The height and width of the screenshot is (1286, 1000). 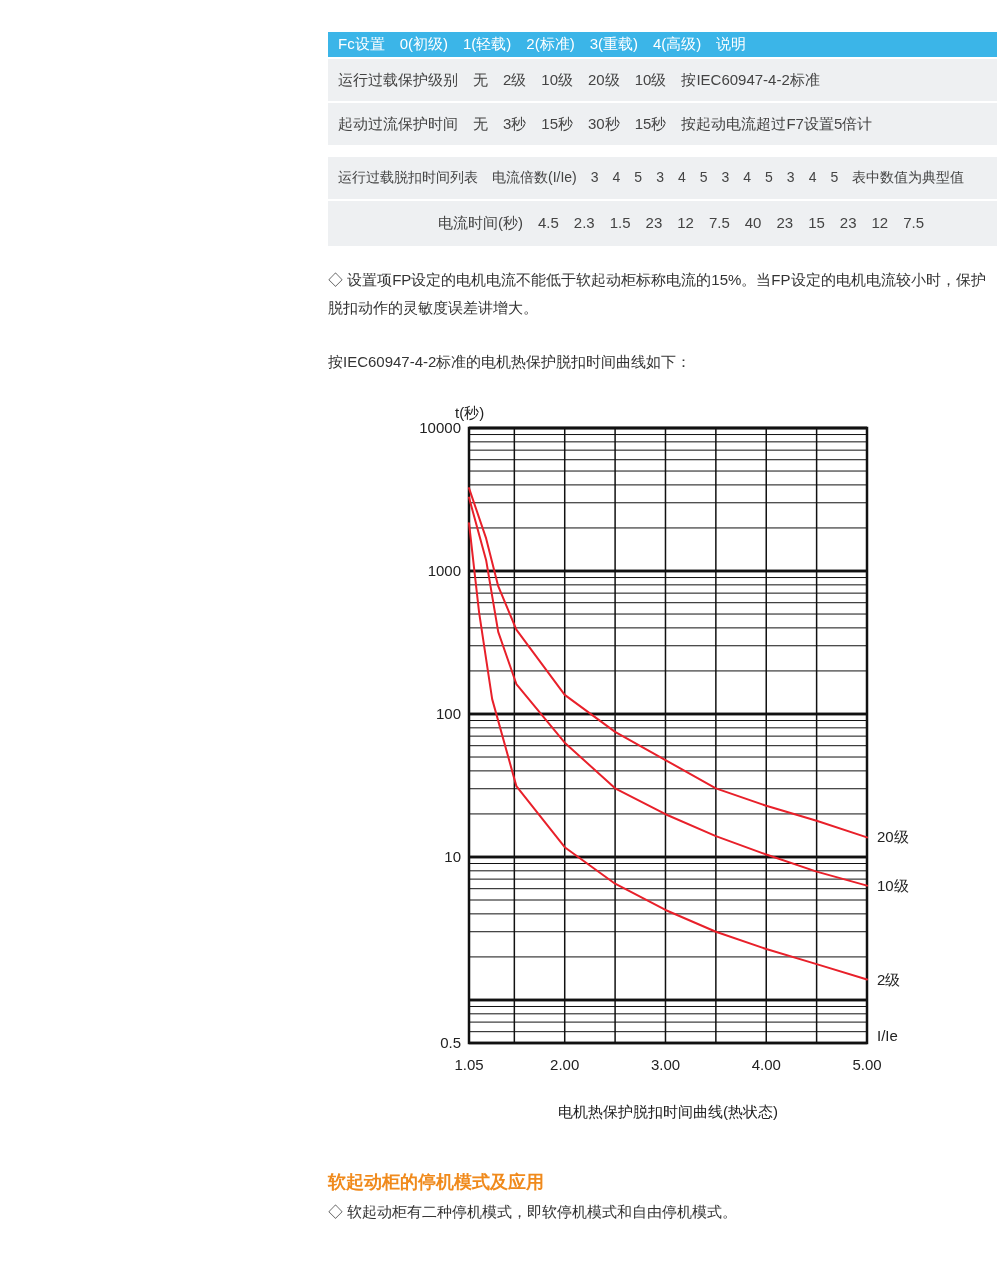 I want to click on y-axis-title: t(秒), so click(x=470, y=412).